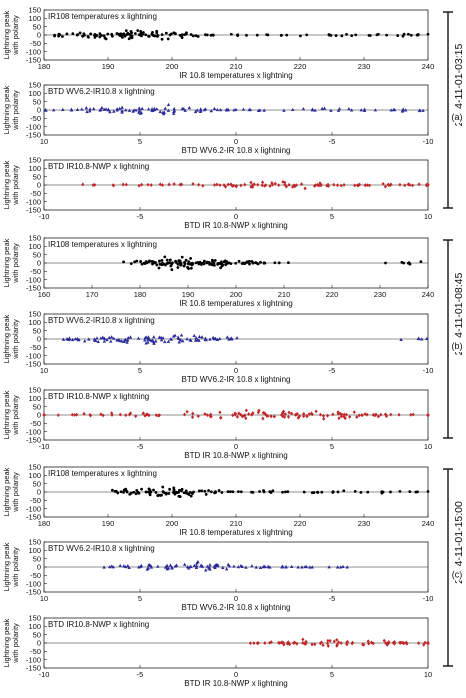 This screenshot has width=466, height=698. What do you see at coordinates (332, 446) in the screenshot?
I see `x-tick-label: 5` at bounding box center [332, 446].